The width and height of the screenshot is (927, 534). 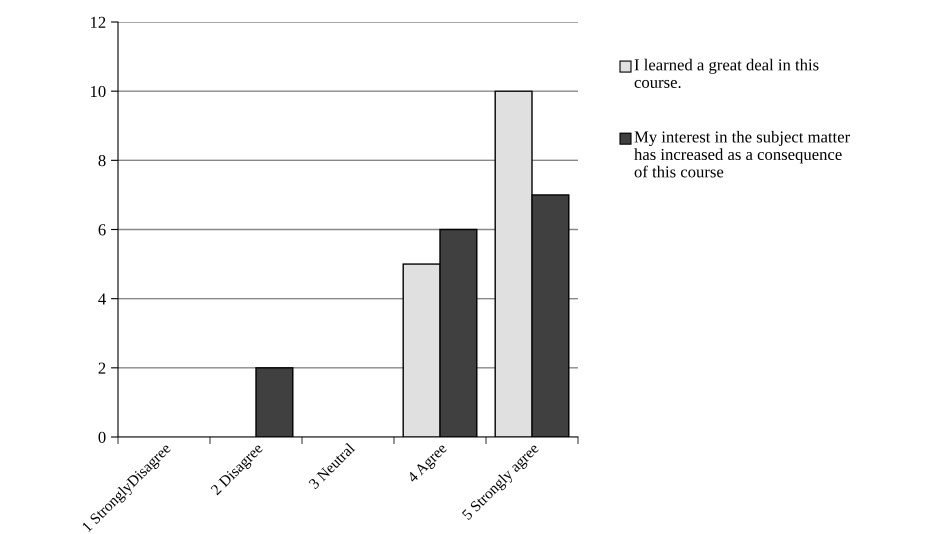 What do you see at coordinates (102, 230) in the screenshot?
I see `y-tick-label: 6` at bounding box center [102, 230].